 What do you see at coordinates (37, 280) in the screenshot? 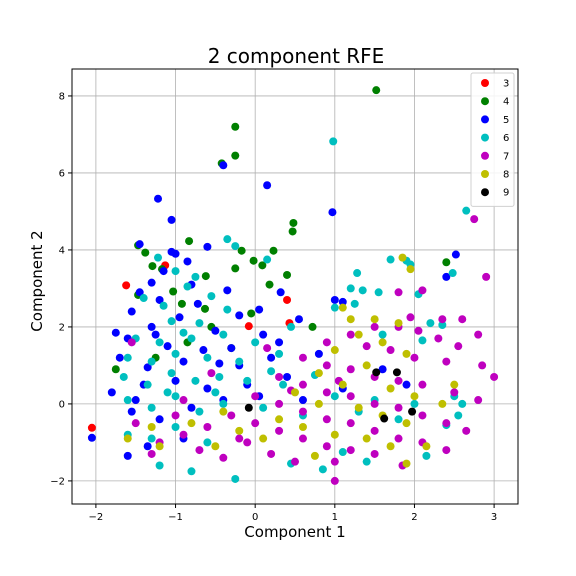
I see `y-axis-label: Component 2` at bounding box center [37, 280].